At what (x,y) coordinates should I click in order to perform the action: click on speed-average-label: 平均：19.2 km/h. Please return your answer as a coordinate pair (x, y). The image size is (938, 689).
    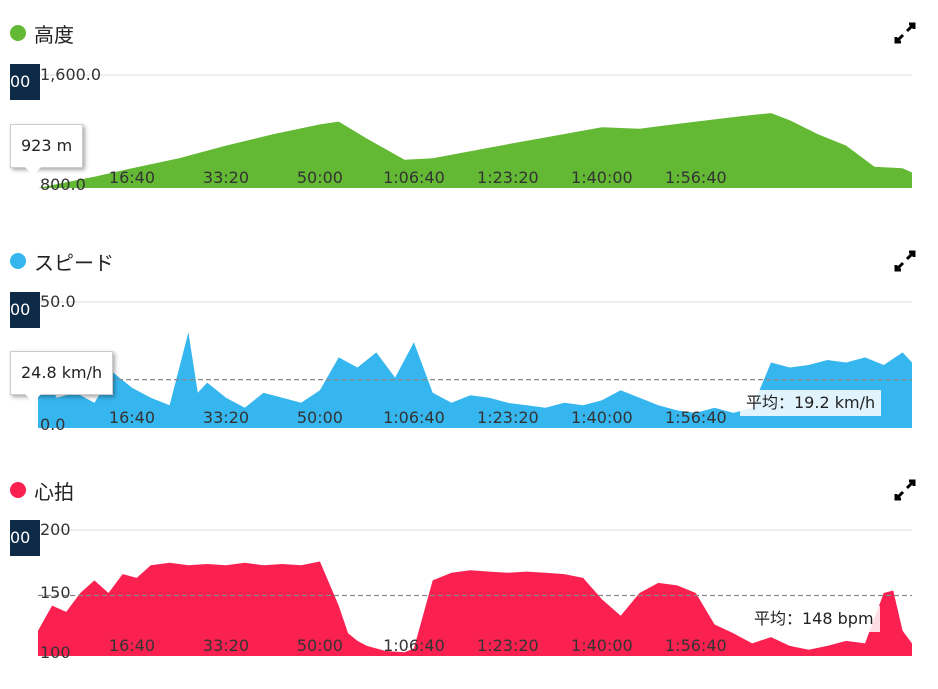
    Looking at the image, I should click on (811, 403).